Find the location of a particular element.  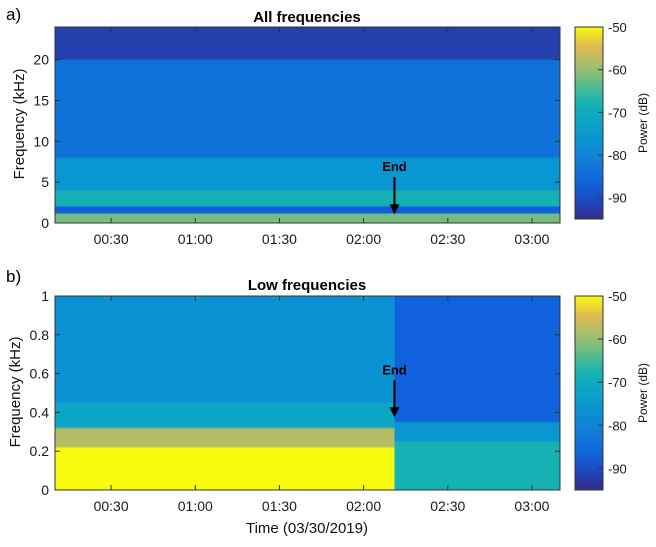

y-tick-label: 0.6 is located at coordinates (40, 374).